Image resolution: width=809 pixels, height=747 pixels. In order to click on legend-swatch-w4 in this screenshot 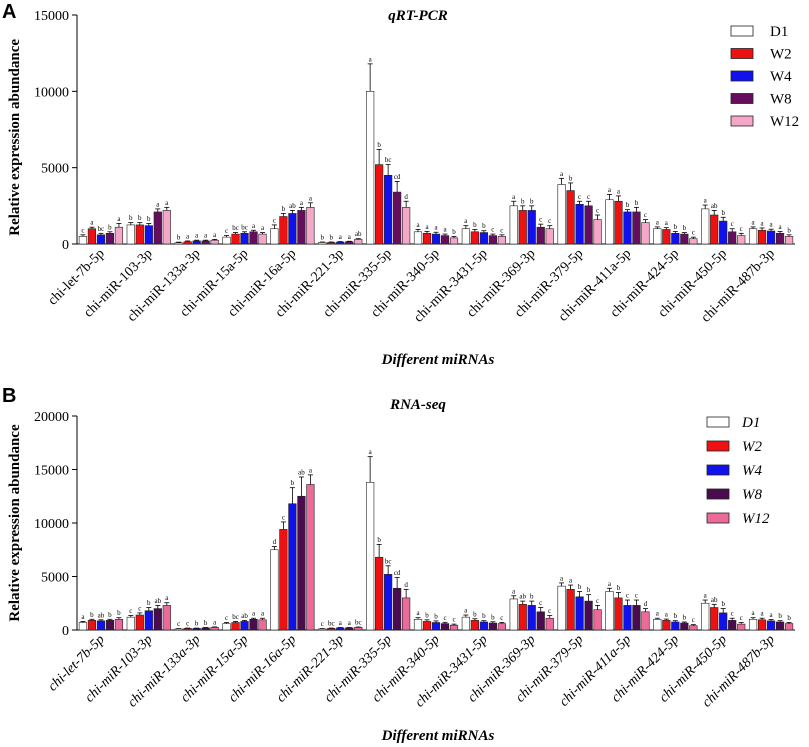, I will do `click(742, 76)`.